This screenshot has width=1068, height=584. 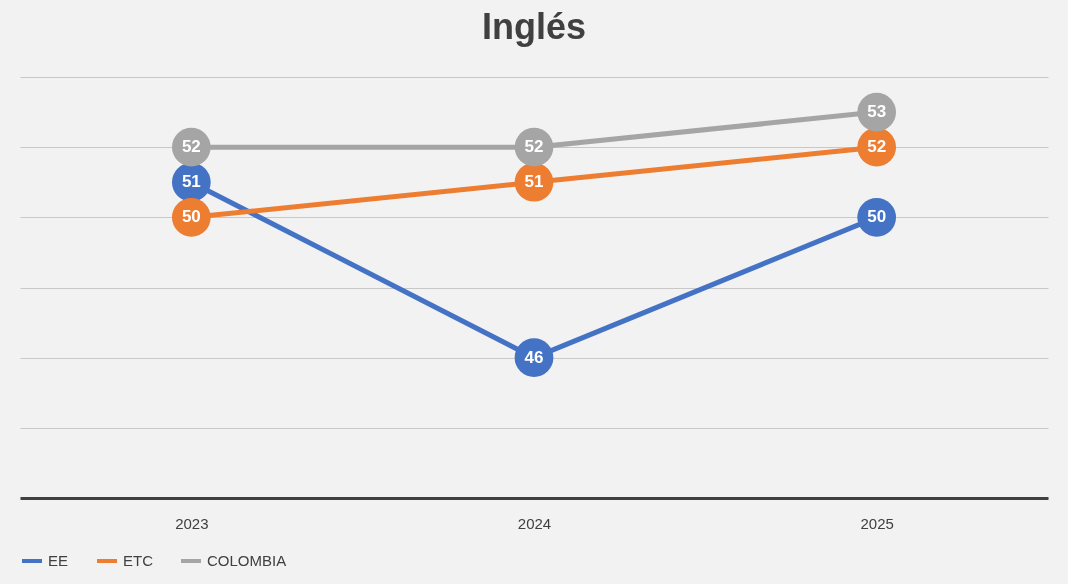 I want to click on legend-label: EE, so click(x=58, y=560).